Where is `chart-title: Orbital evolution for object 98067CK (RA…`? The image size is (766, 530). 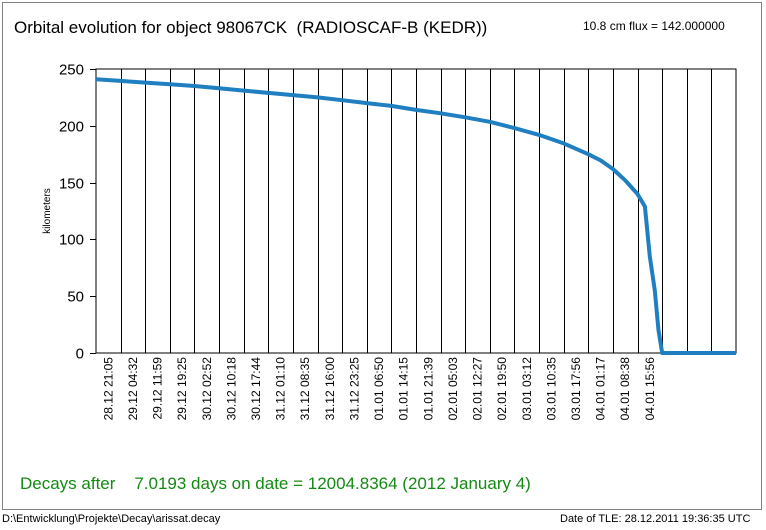 chart-title: Orbital evolution for object 98067CK (RA… is located at coordinates (251, 27).